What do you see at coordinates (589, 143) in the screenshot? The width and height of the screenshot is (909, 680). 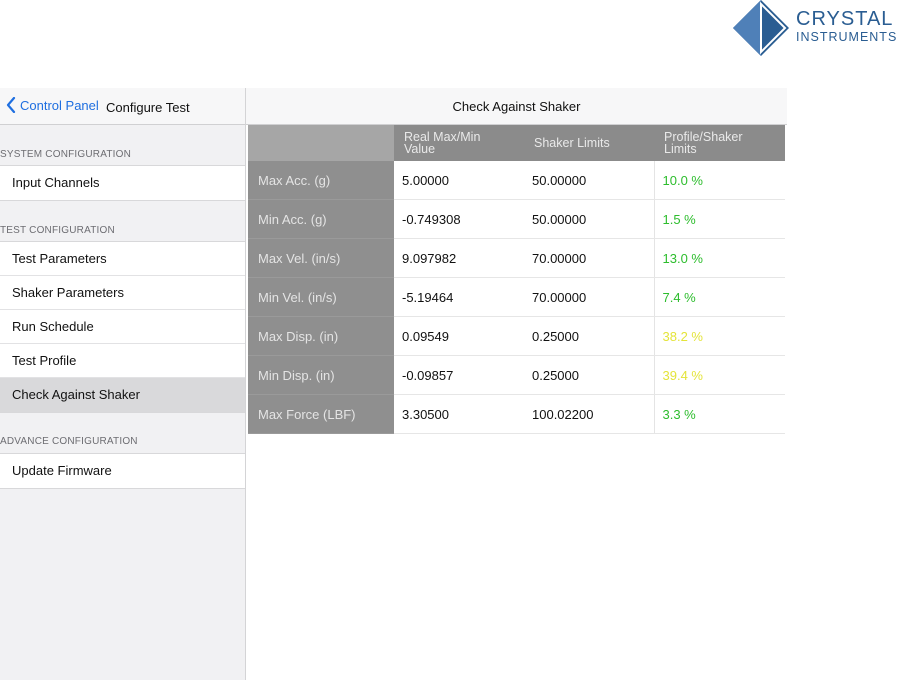 I see `header-shaker-limits: Shaker Limits` at bounding box center [589, 143].